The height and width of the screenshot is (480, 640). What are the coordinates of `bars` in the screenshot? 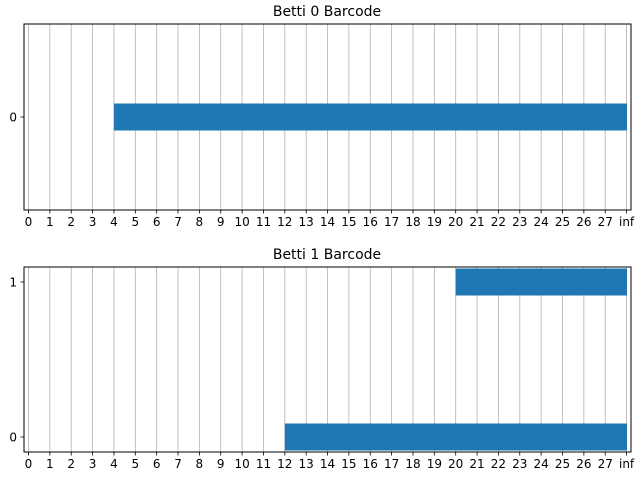 It's located at (370, 117).